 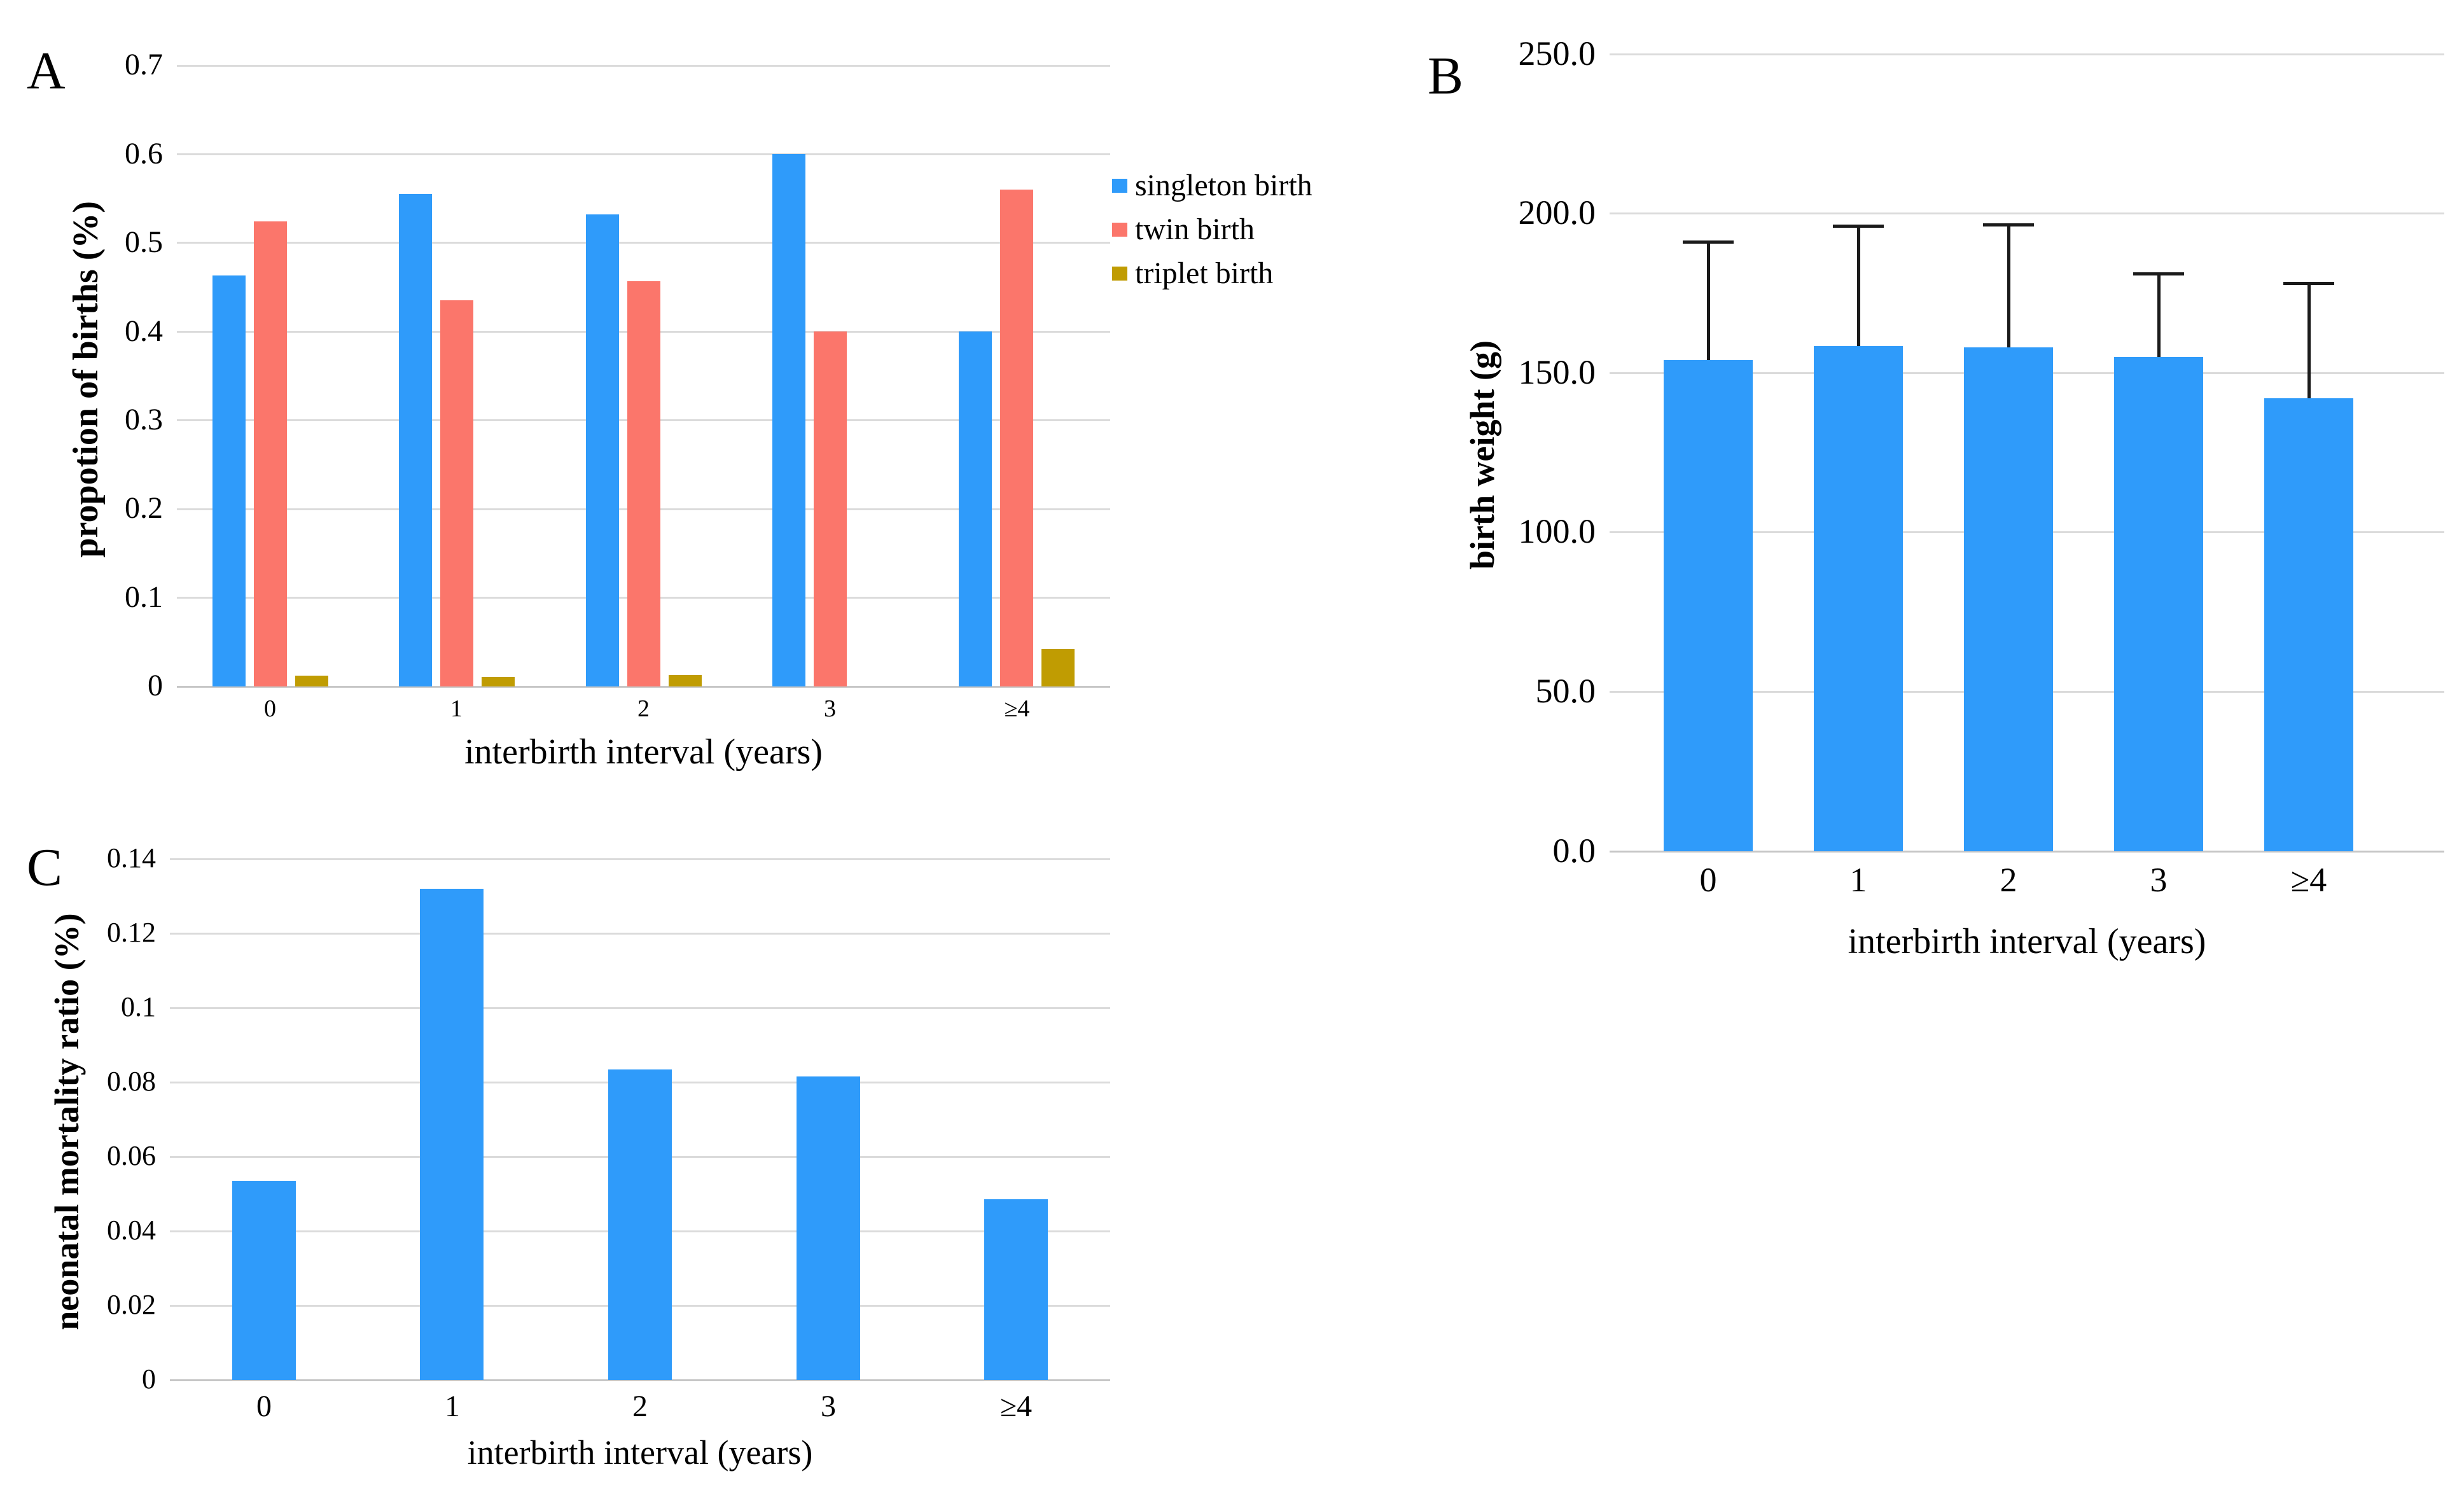 What do you see at coordinates (144, 64) in the screenshot?
I see `y-tick-label: 0.7` at bounding box center [144, 64].